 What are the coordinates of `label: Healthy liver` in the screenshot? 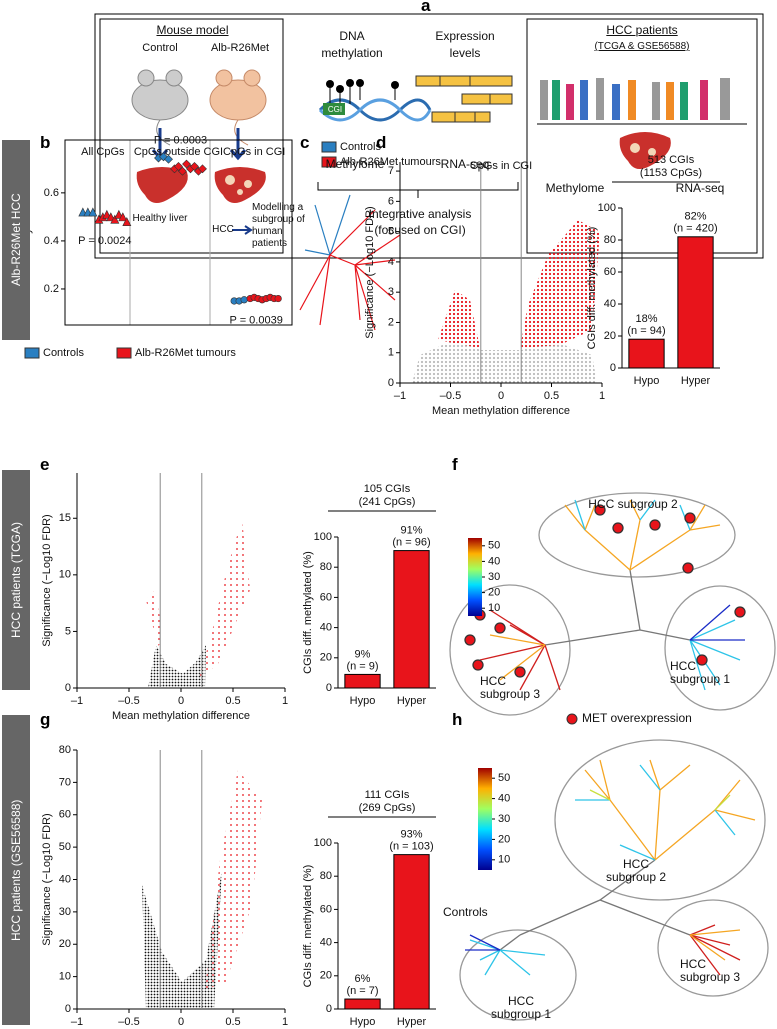 It's located at (160, 218).